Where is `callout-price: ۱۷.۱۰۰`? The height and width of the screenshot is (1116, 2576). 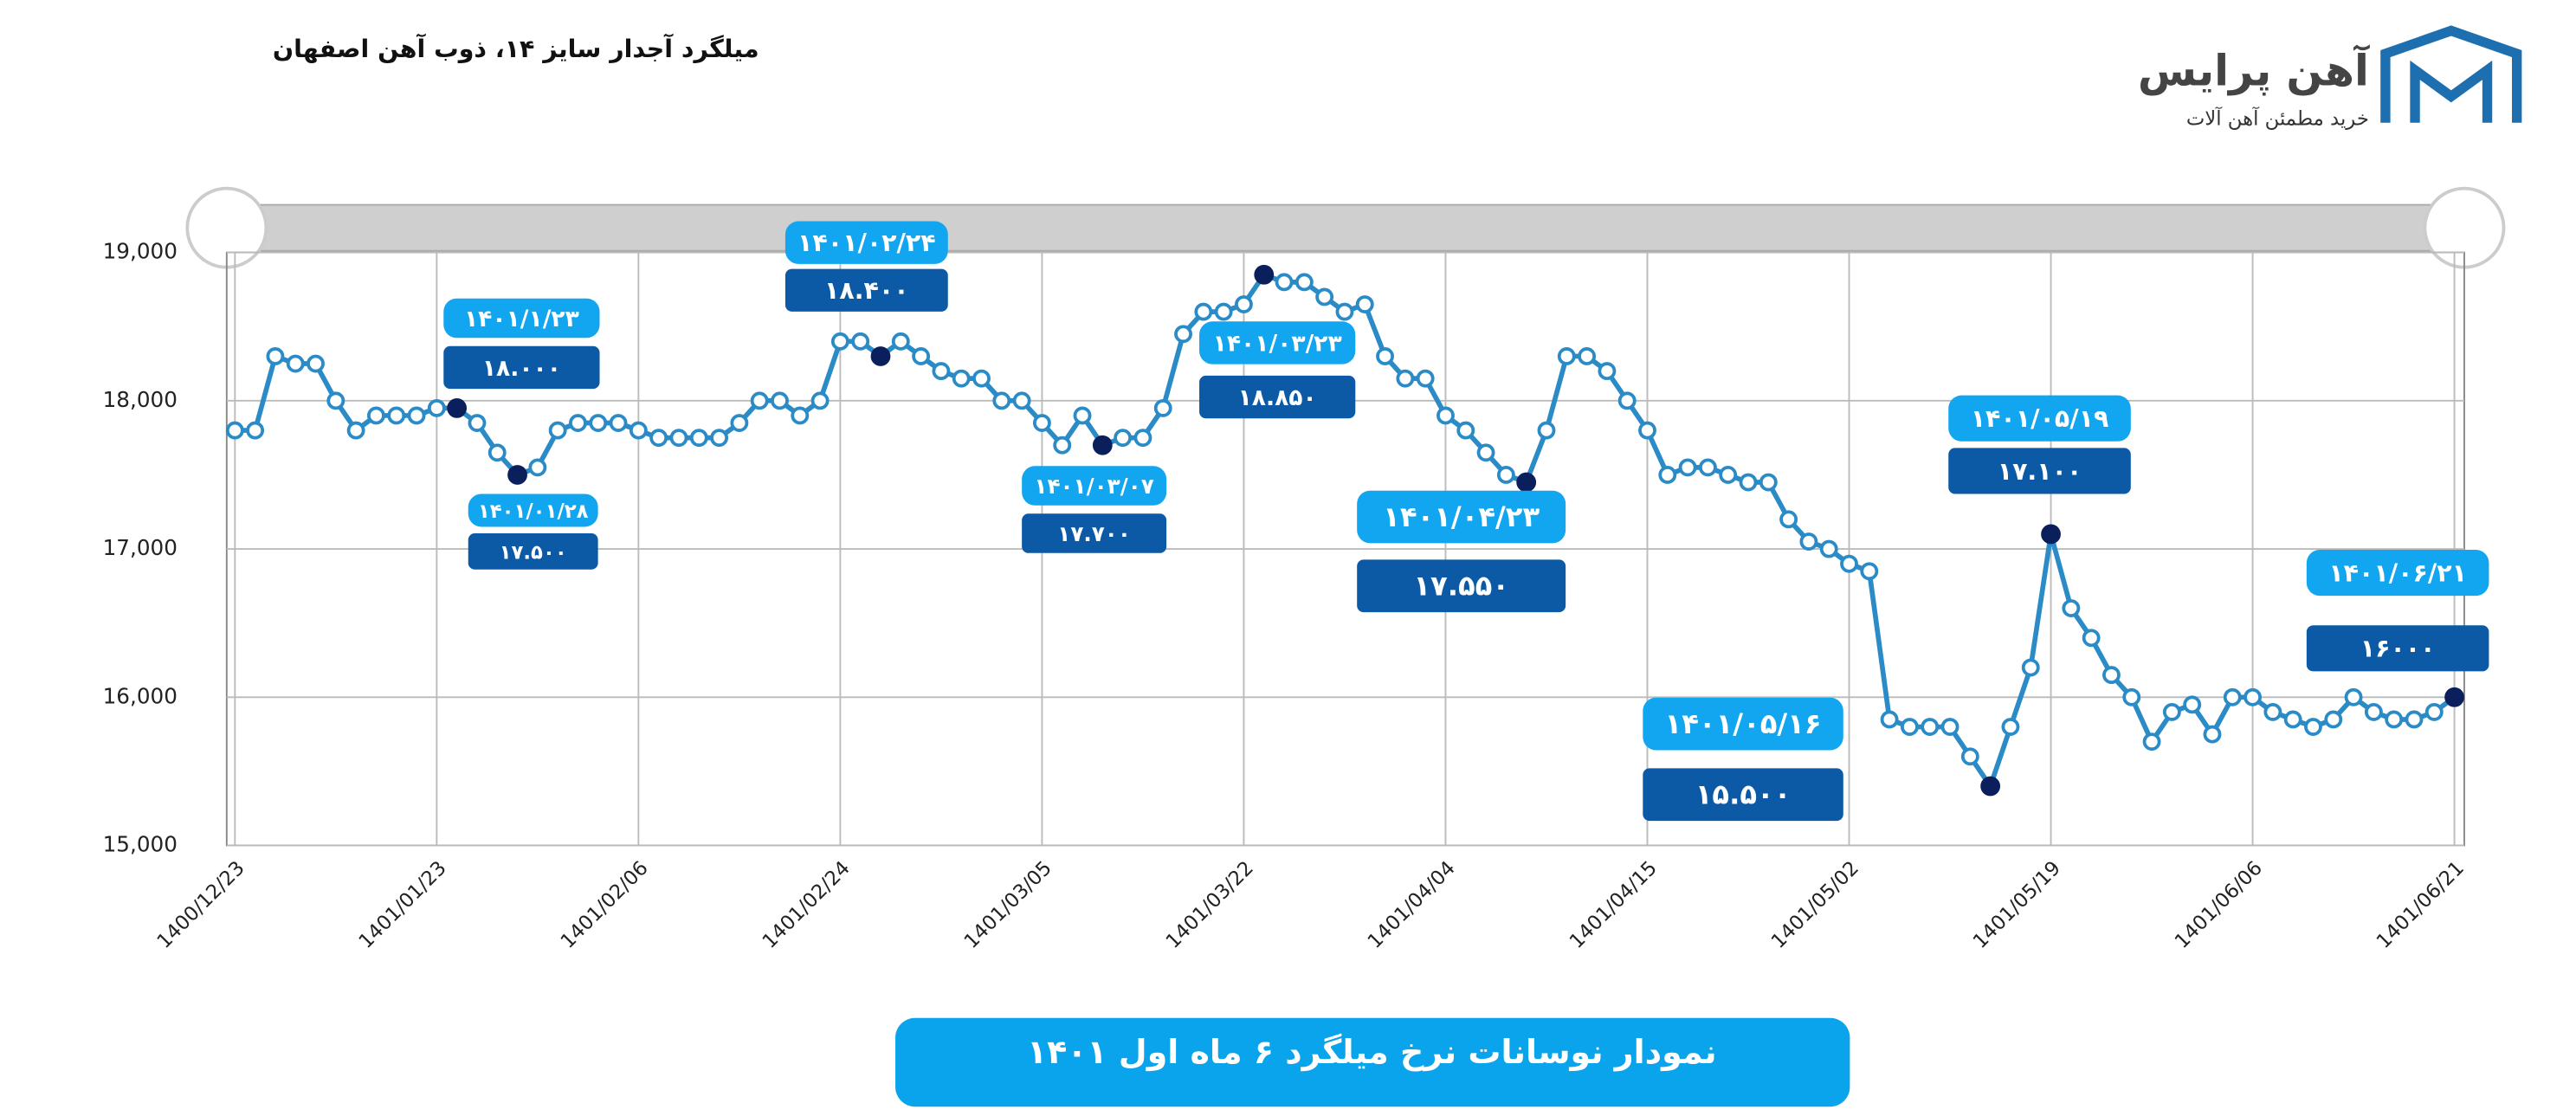
callout-price: ۱۷.۱۰۰ is located at coordinates (2040, 471).